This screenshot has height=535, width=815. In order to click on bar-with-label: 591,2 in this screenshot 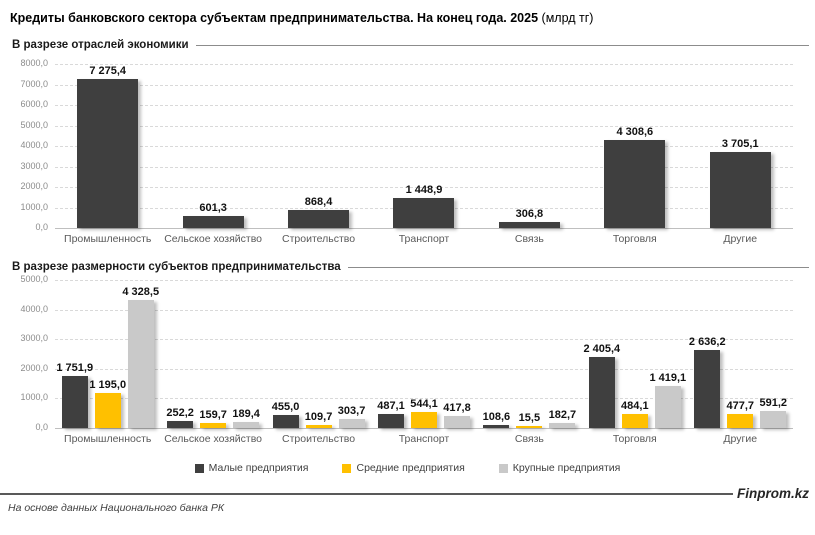, I will do `click(773, 412)`.